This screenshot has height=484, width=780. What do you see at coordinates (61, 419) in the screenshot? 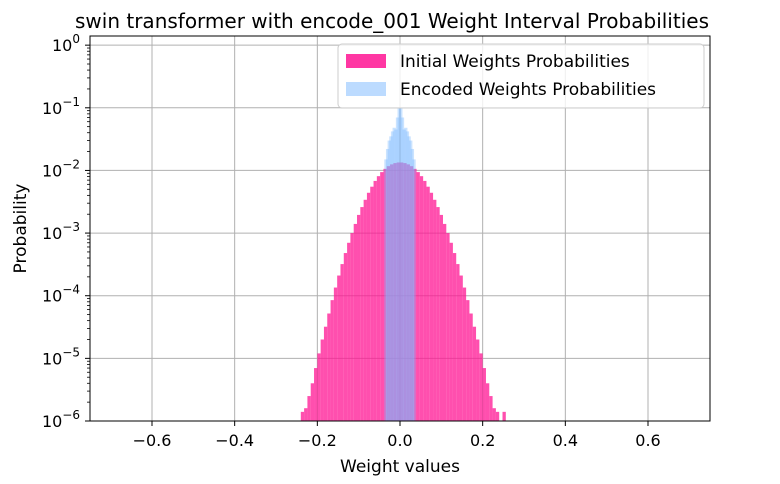
I see `y-tick-label: 10⁻⁶` at bounding box center [61, 419].